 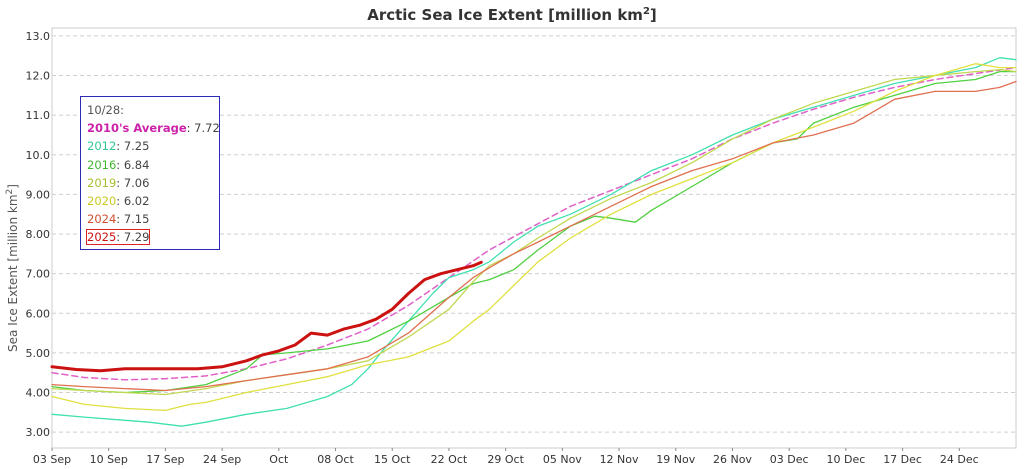 I want to click on x-tick-label: 17 Sep, so click(x=165, y=459).